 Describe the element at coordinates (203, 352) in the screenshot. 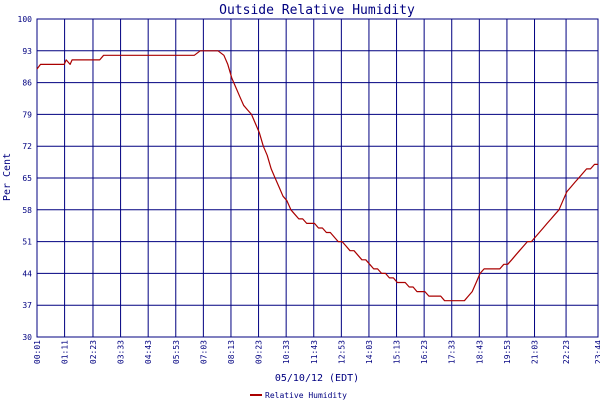

I see `x-tick-label: 07:03` at that location.